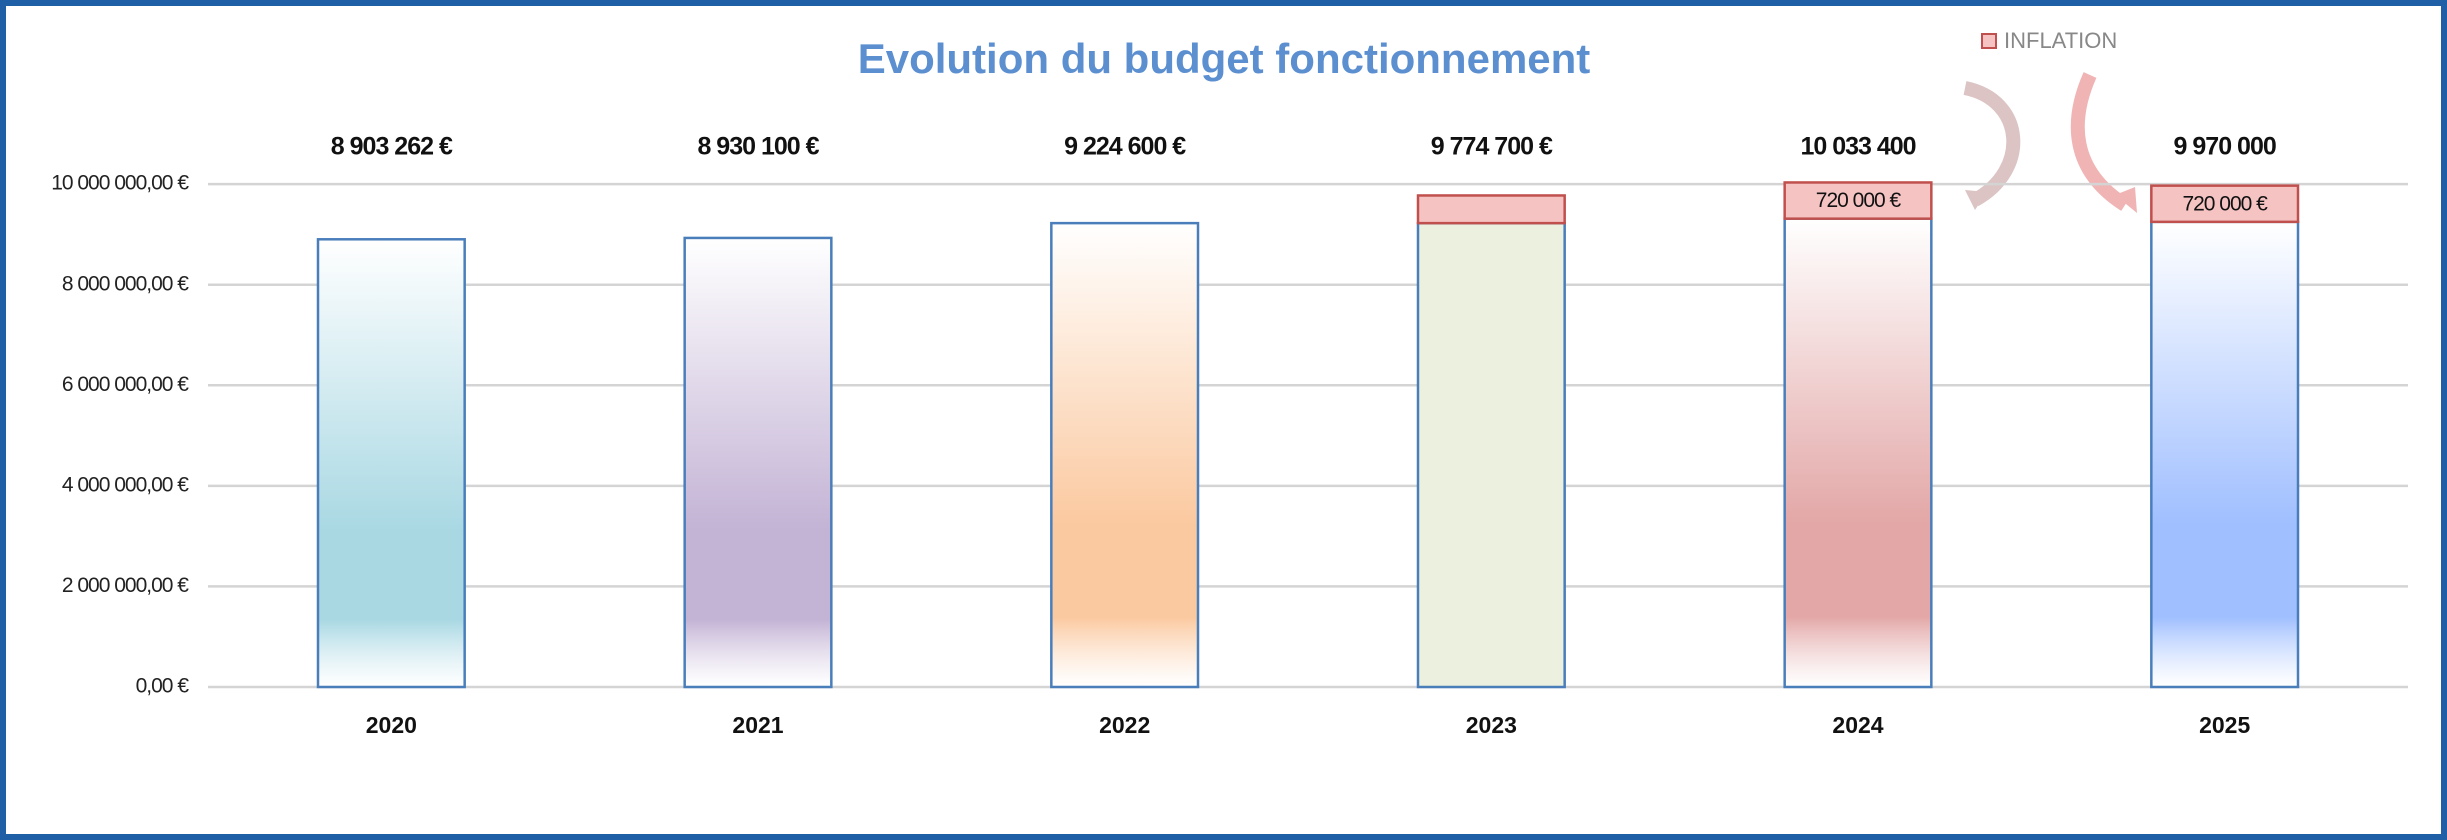 The image size is (2447, 840). Describe the element at coordinates (1224, 58) in the screenshot. I see `chart-title: Evolution du budget fonctionnement` at that location.